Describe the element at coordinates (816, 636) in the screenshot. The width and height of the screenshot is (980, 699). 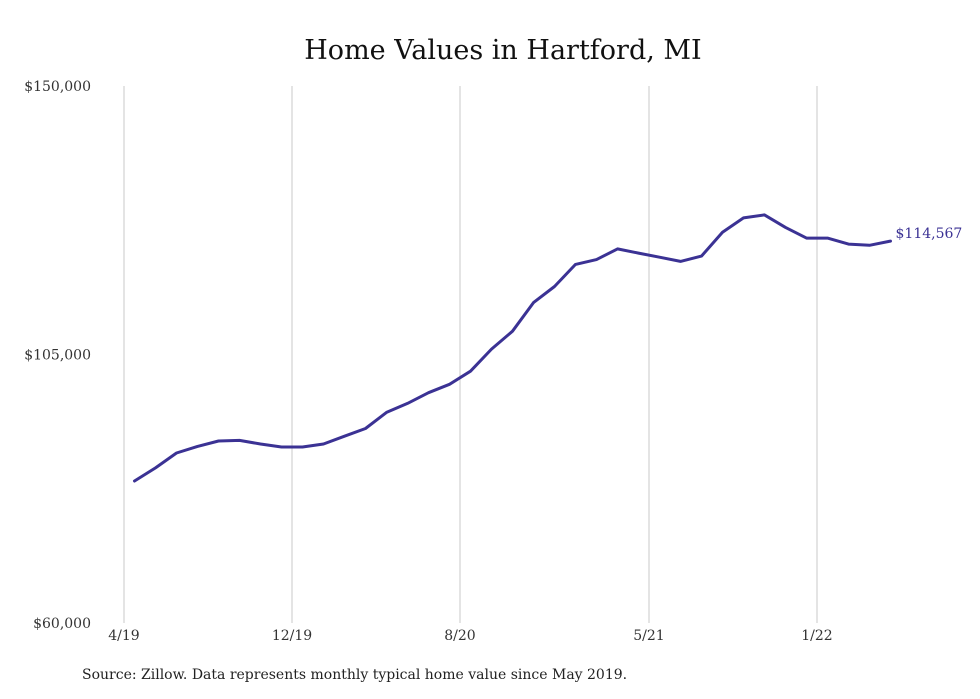
I see `x-tick-label: 1/22` at that location.